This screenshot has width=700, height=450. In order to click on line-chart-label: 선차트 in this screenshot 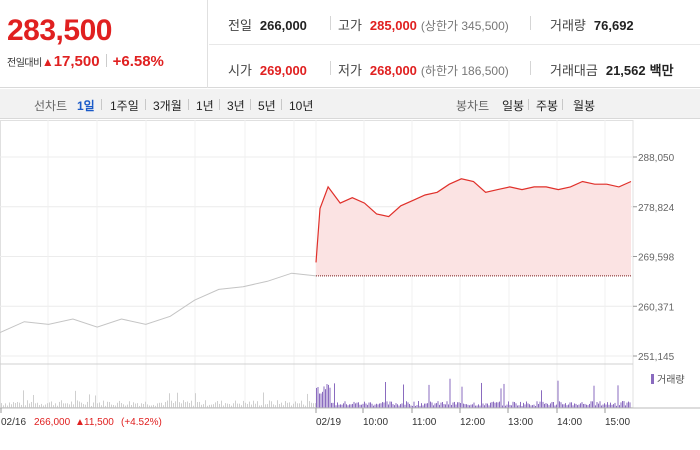, I will do `click(51, 106)`.